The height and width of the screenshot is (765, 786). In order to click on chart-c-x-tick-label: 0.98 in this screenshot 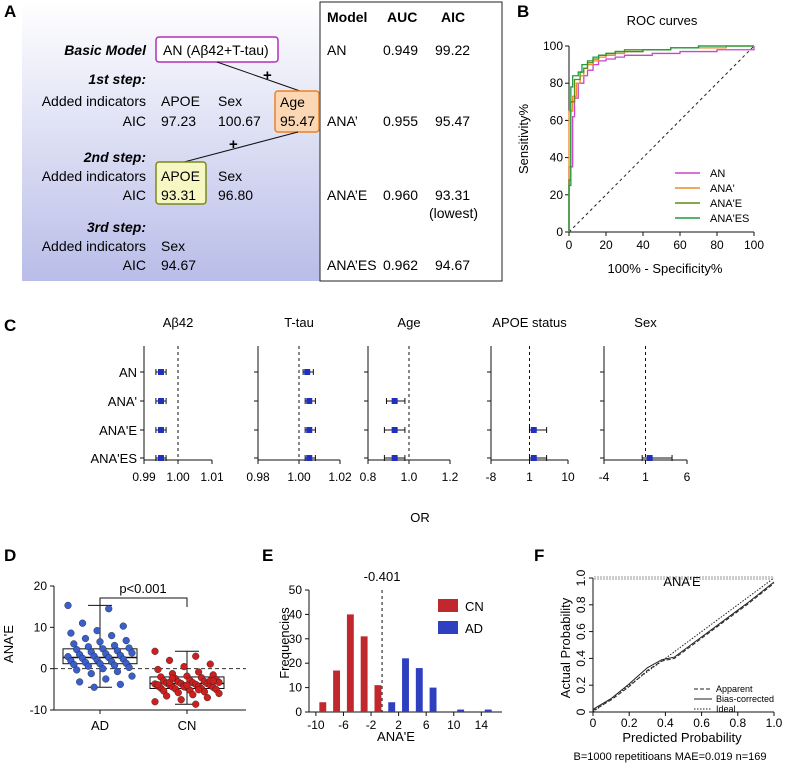, I will do `click(258, 477)`.